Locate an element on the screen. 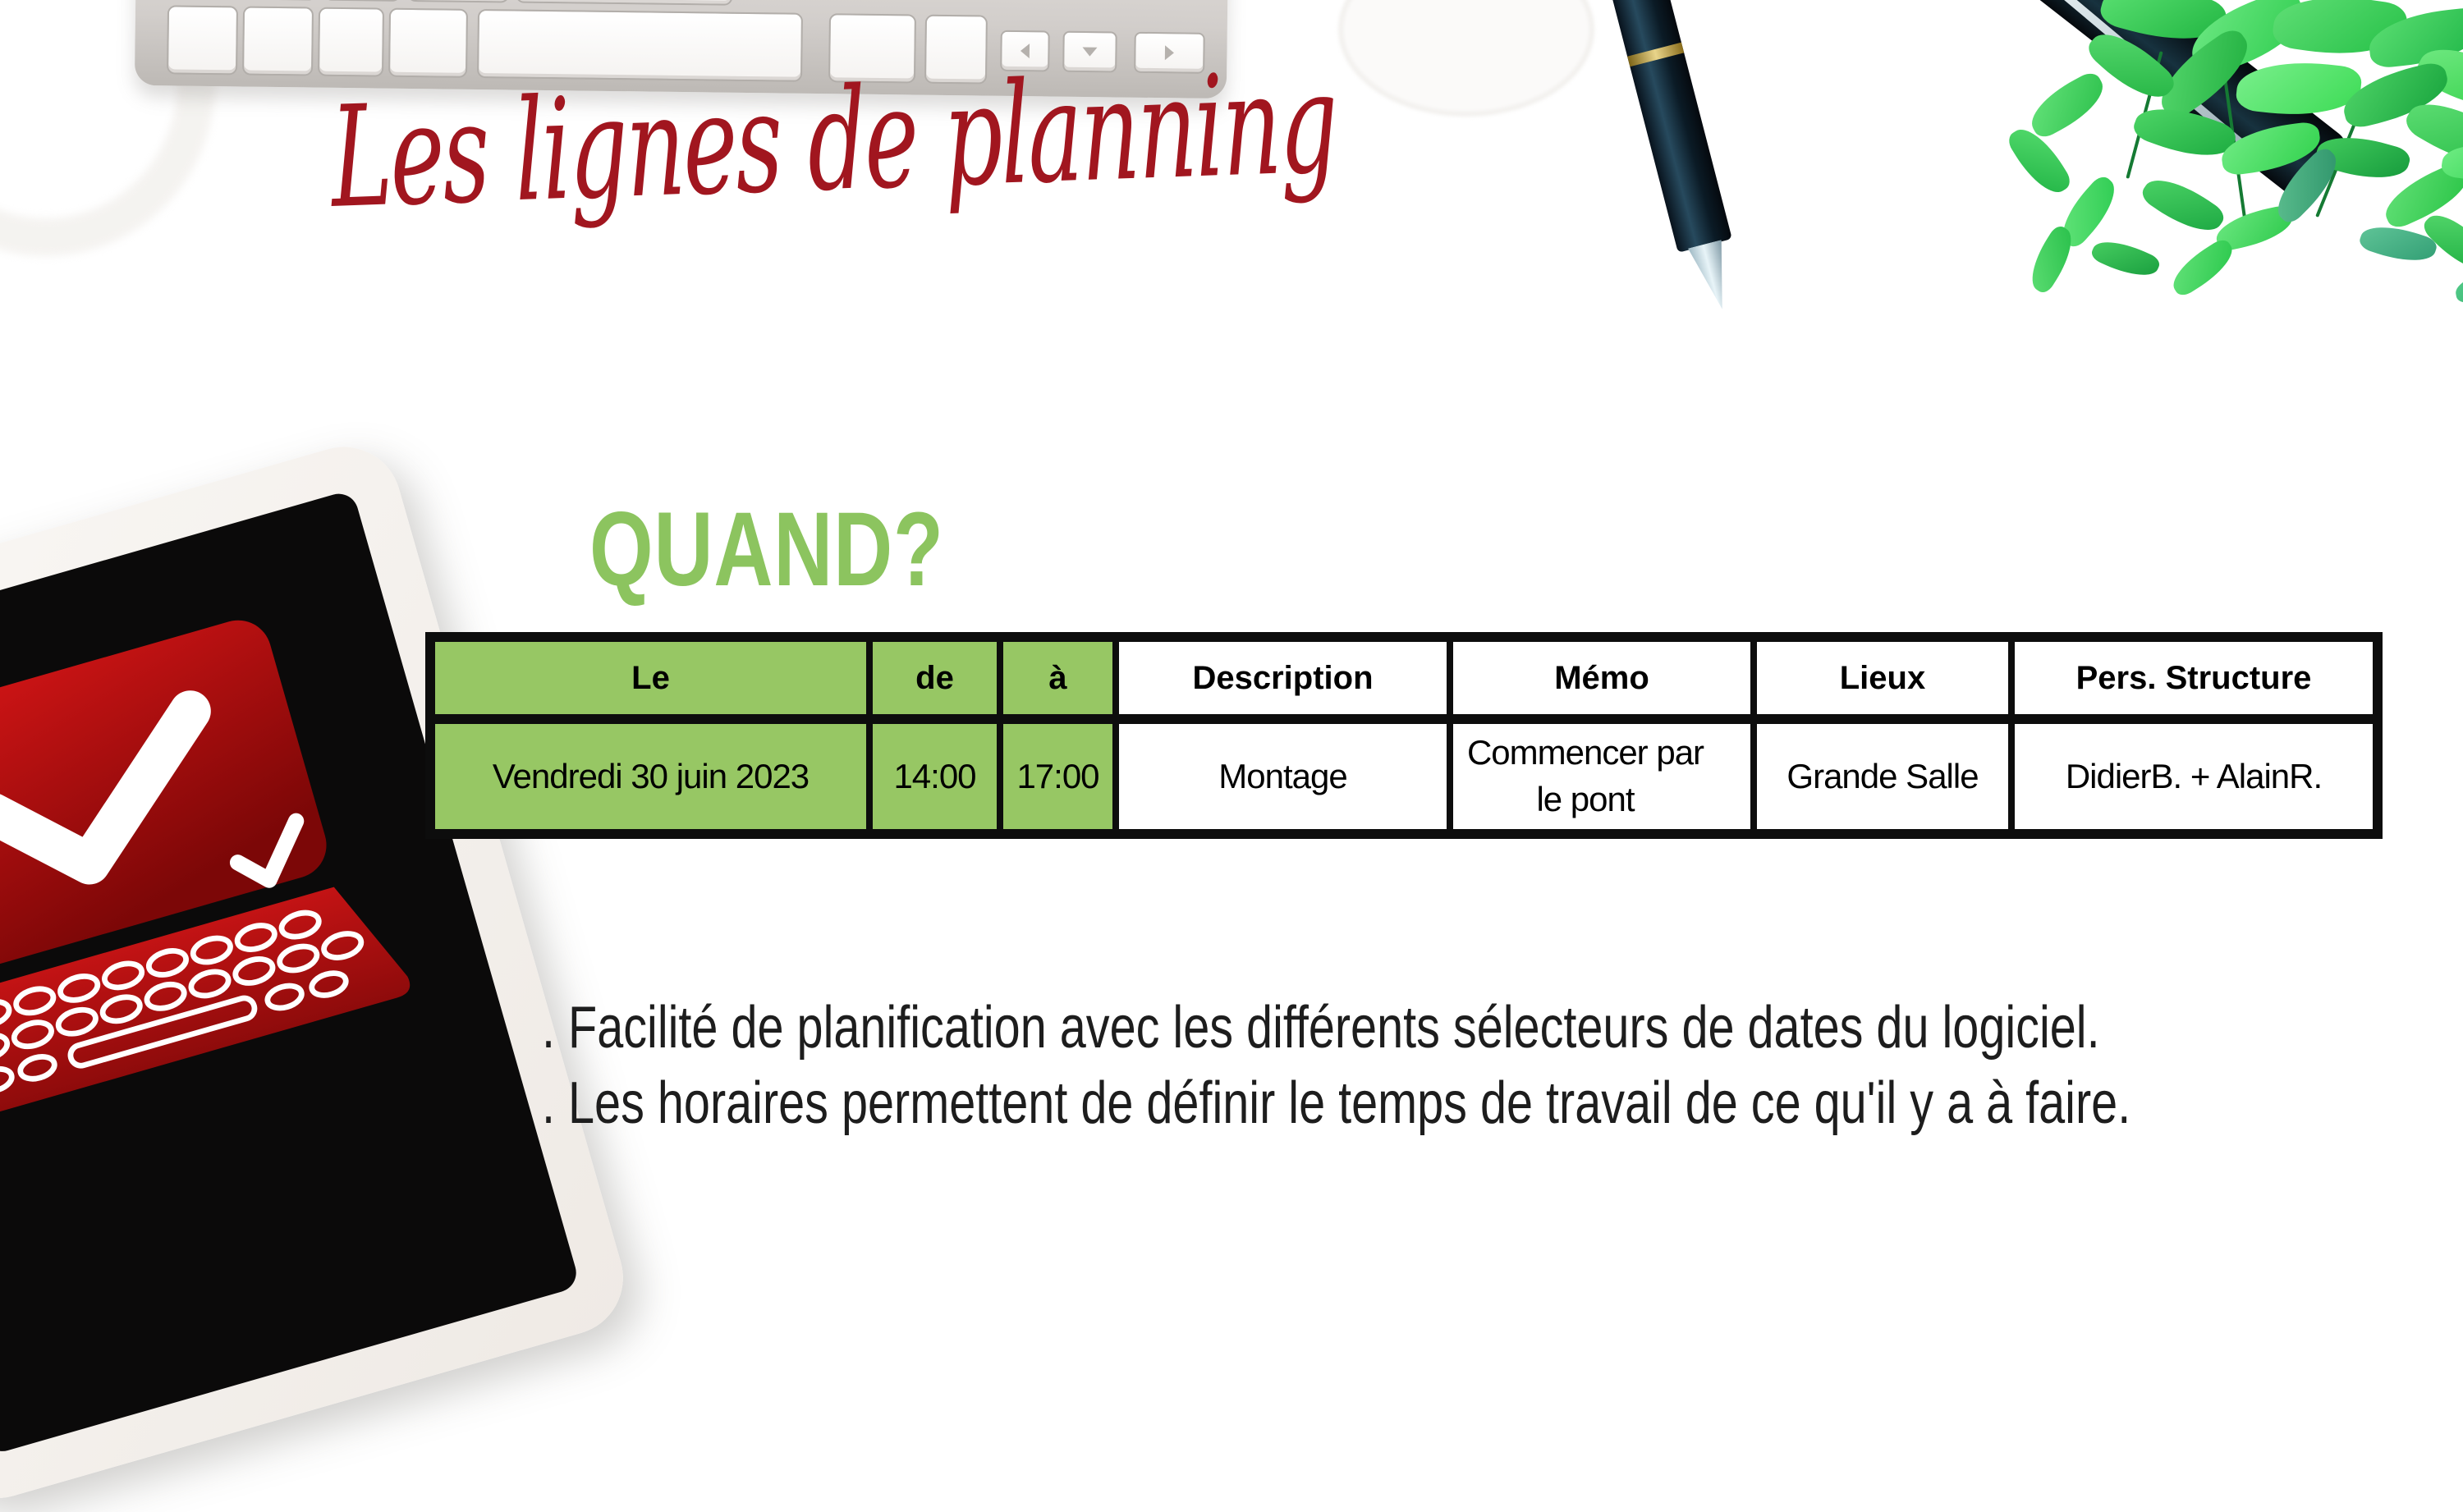 Image resolution: width=2463 pixels, height=1512 pixels. plant-photo is located at coordinates (2184, 168).